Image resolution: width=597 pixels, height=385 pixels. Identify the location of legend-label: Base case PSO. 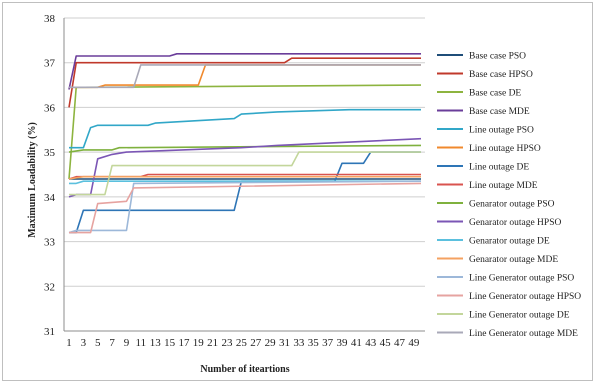
(497, 57).